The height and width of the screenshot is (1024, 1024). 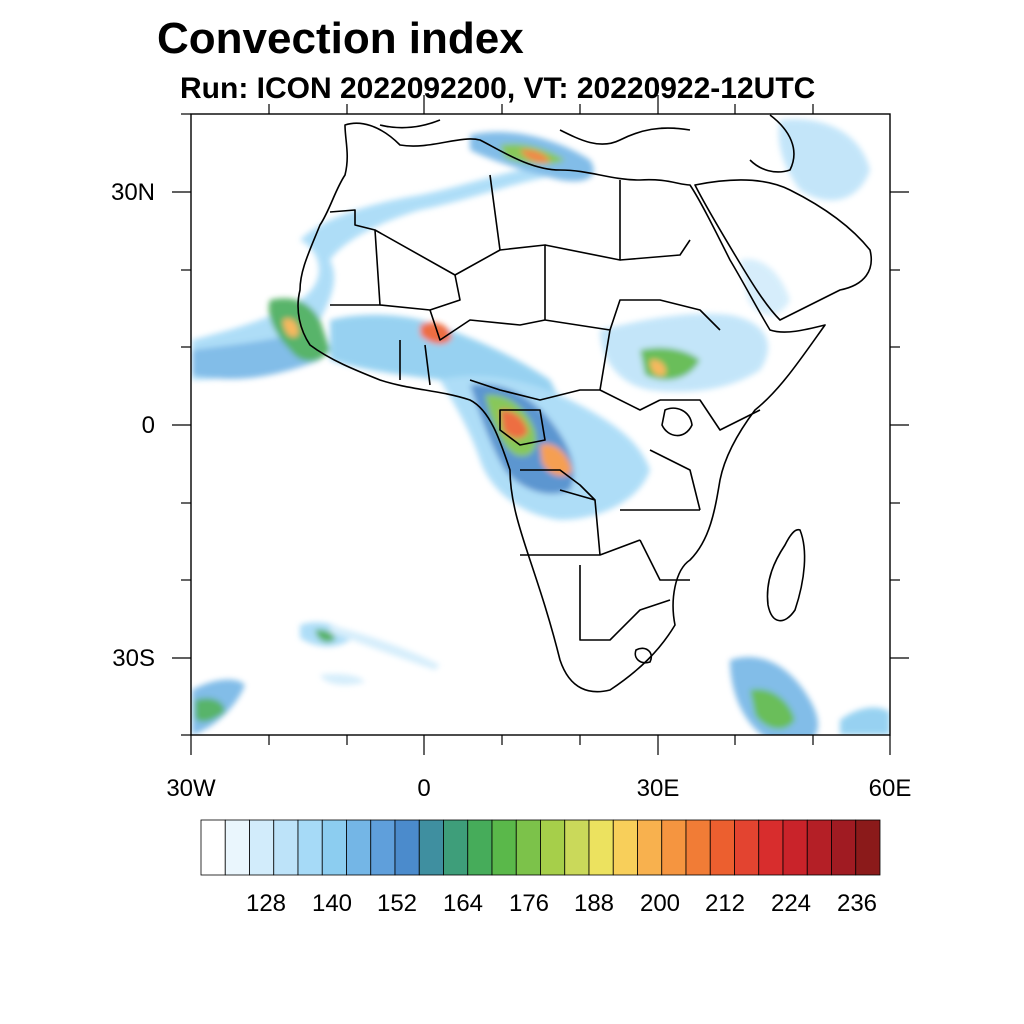 I want to click on colorbar-label: 224, so click(x=791, y=903).